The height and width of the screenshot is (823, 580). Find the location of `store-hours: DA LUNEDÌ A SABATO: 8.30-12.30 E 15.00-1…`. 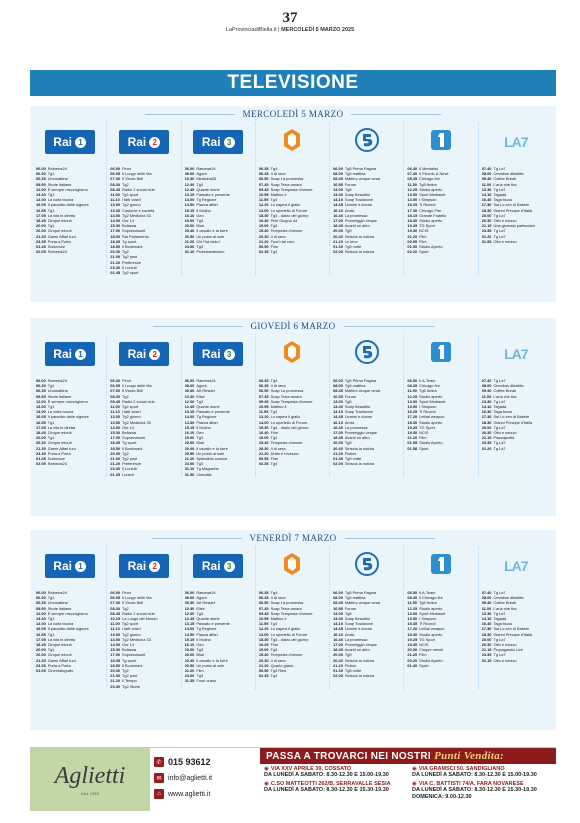

store-hours: DA LUNEDÌ A SABATO: 8.30-12.30 E 15.00-1… is located at coordinates (474, 775).